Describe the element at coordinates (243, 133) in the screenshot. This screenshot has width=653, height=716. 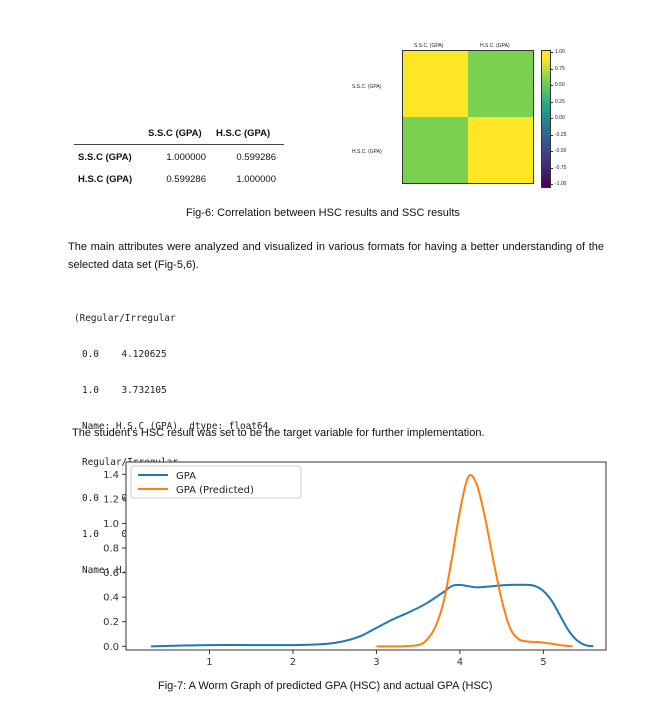
I see `column-header: H.S.C (GPA)` at that location.